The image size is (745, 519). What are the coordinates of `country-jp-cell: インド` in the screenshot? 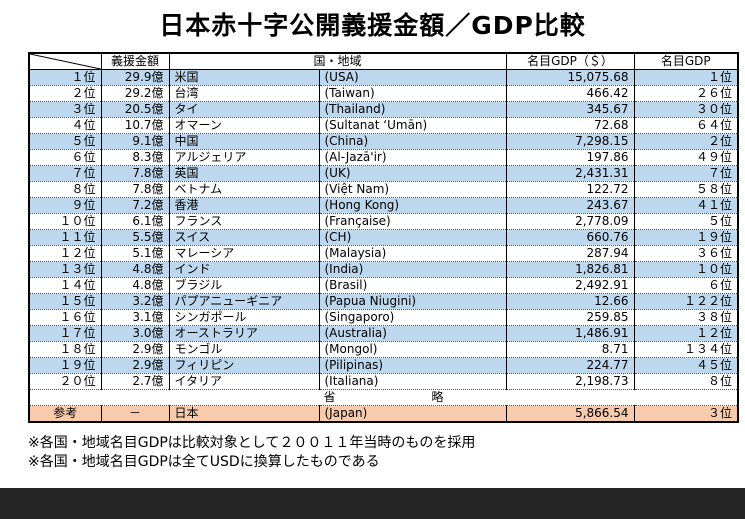 It's located at (244, 269).